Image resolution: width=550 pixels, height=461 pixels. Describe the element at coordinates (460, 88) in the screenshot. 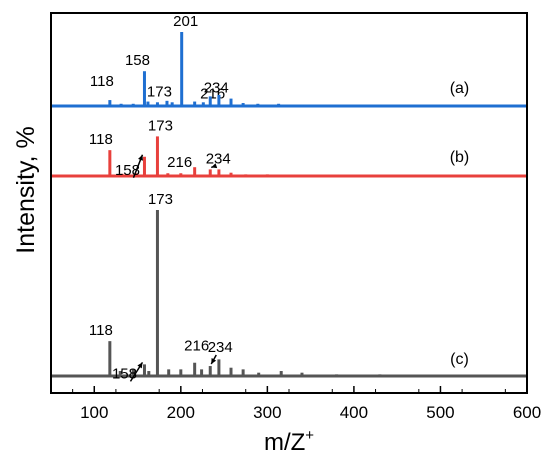

I see `series-name-label: (a)` at that location.